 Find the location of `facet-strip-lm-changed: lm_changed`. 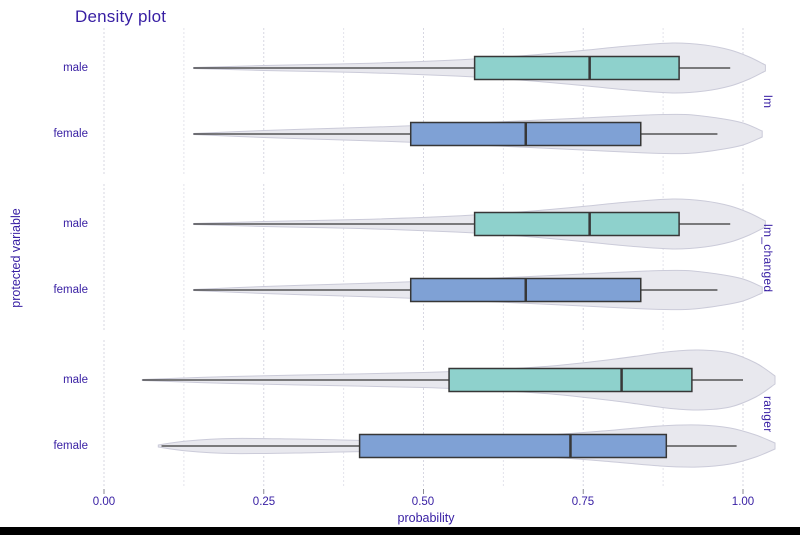

facet-strip-lm-changed: lm_changed is located at coordinates (768, 258).